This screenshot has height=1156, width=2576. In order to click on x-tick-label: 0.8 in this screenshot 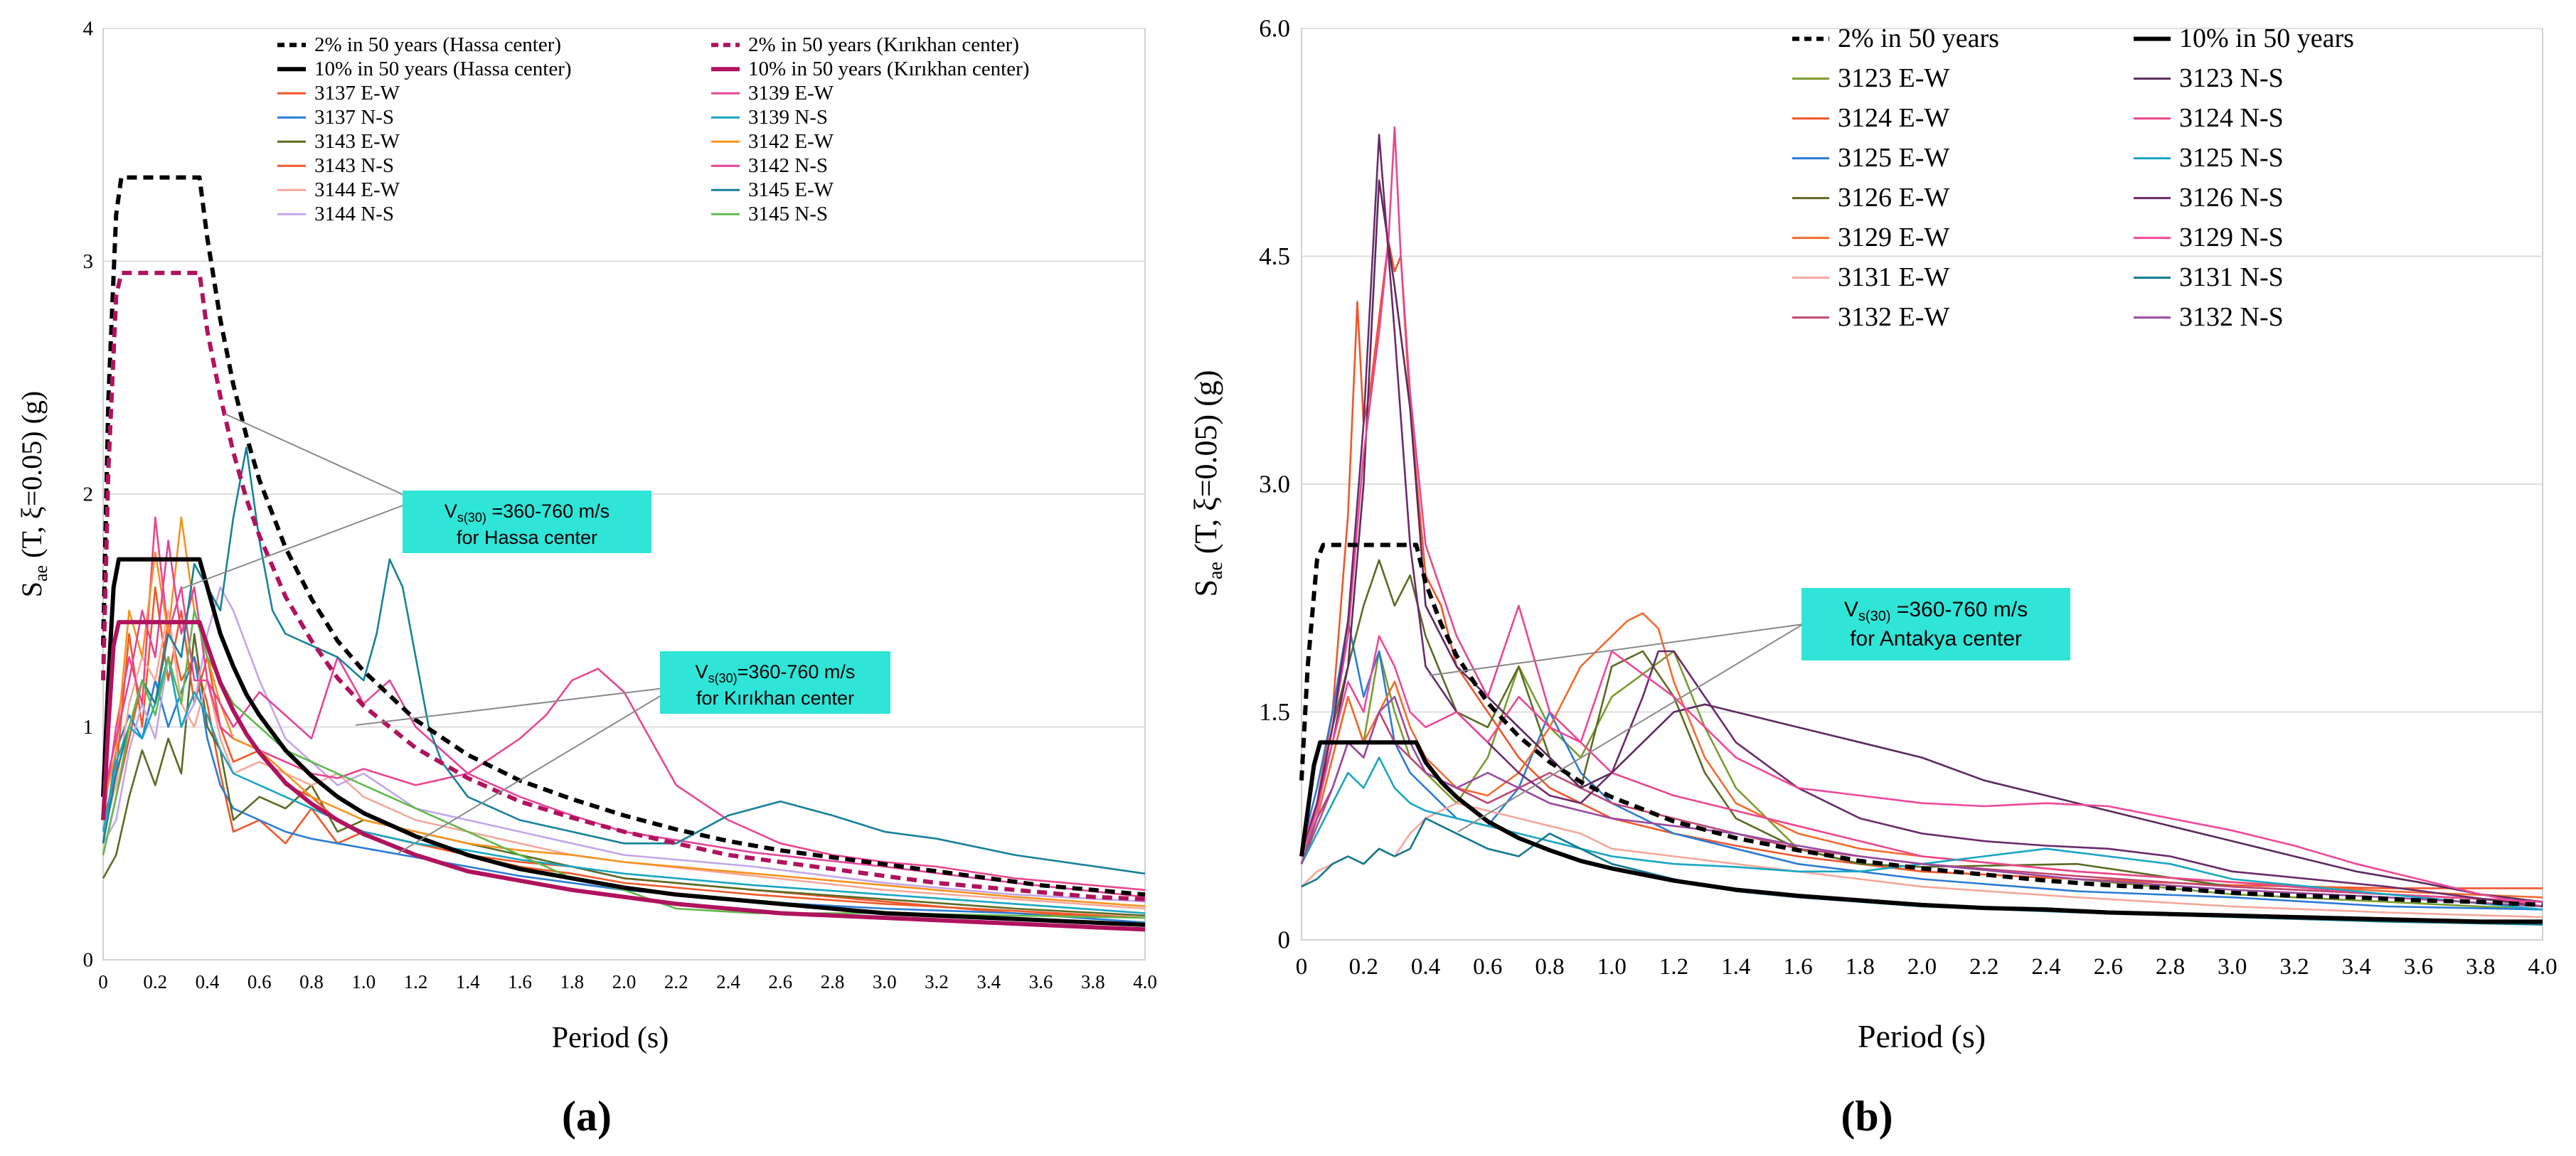, I will do `click(1549, 967)`.